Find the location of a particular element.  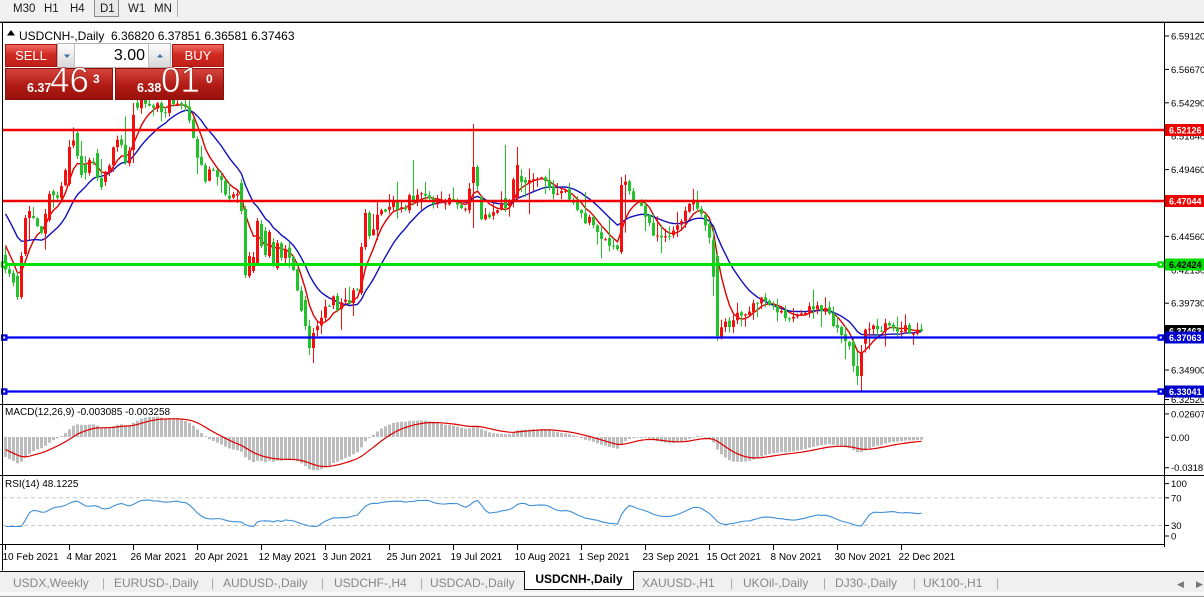

svg-text: 10 Aug 2021 is located at coordinates (543, 557).